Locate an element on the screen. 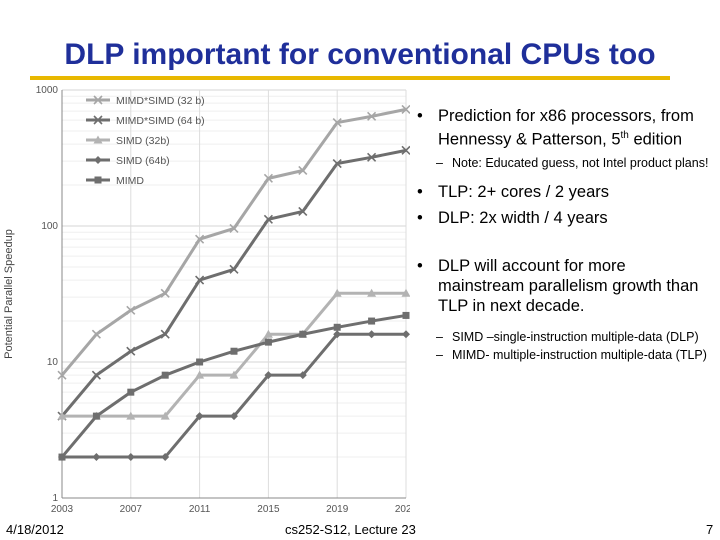 Image resolution: width=720 pixels, height=540 pixels. footer-course: cs252-S12, Lecture 23 is located at coordinates (350, 529).